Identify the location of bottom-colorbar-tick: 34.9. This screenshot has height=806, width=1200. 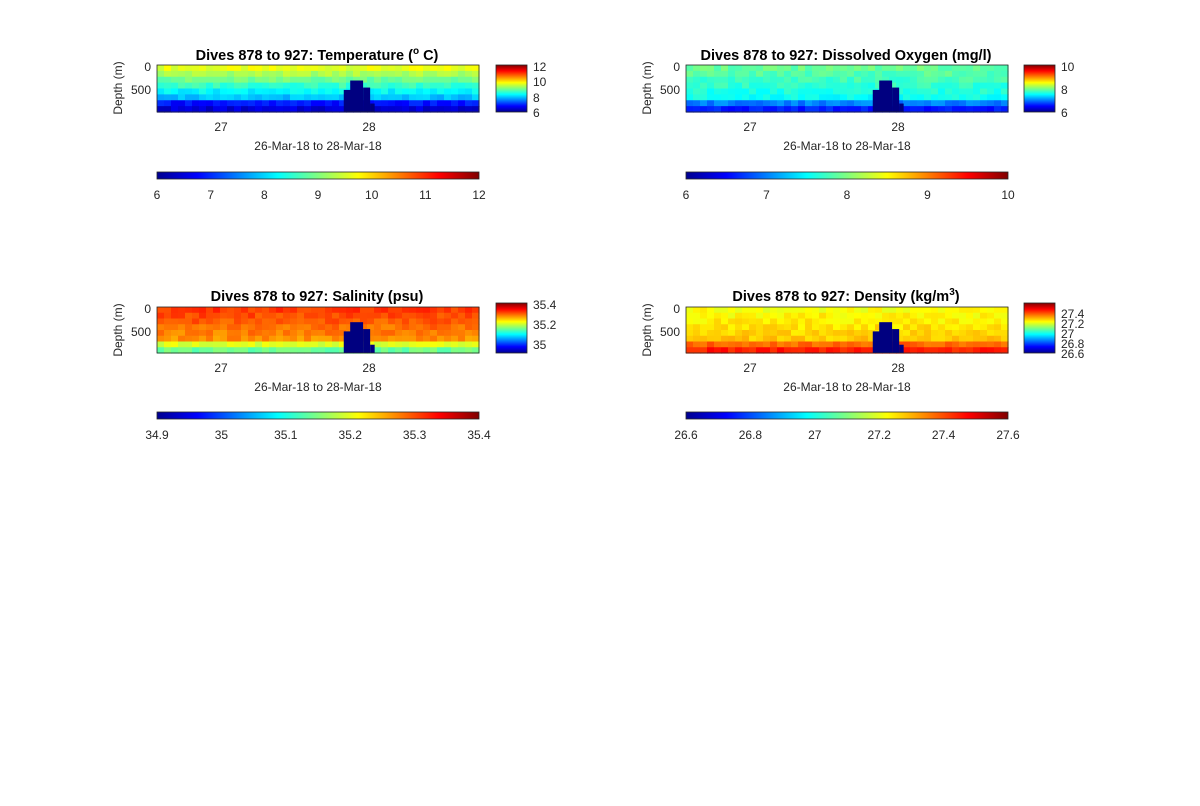
(157, 435).